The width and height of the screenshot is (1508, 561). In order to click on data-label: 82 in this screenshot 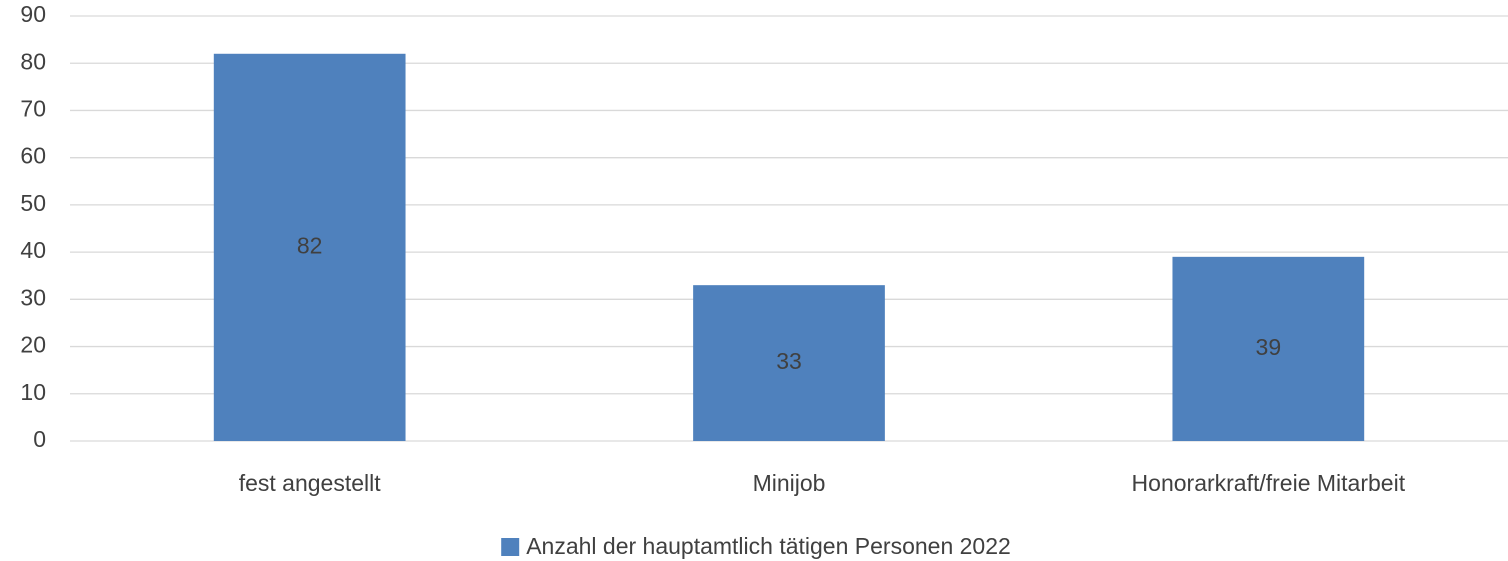, I will do `click(310, 245)`.